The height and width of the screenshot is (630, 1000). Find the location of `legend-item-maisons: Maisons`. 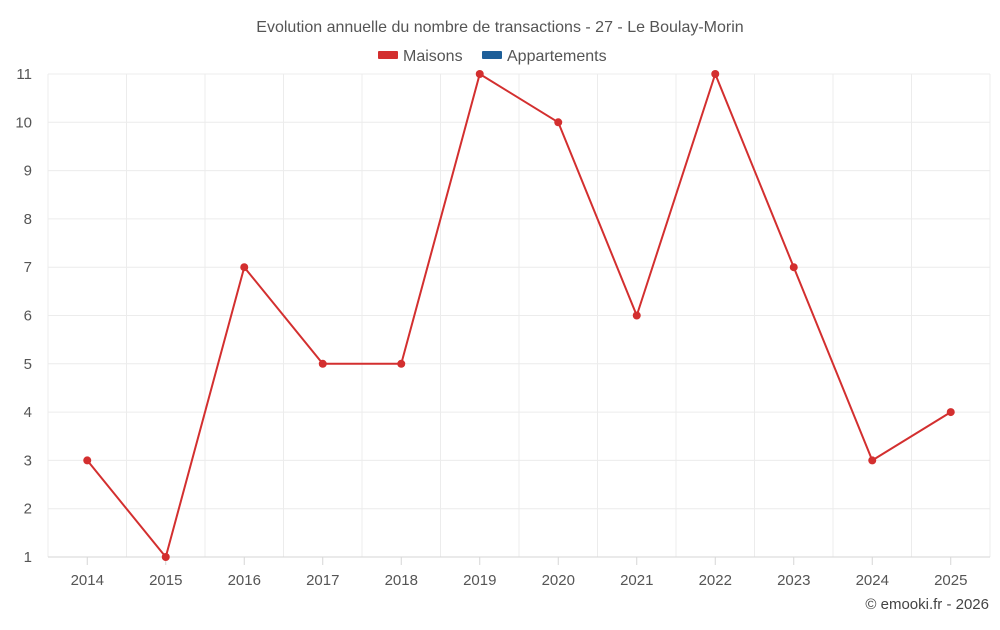

legend-item-maisons: Maisons is located at coordinates (420, 56).